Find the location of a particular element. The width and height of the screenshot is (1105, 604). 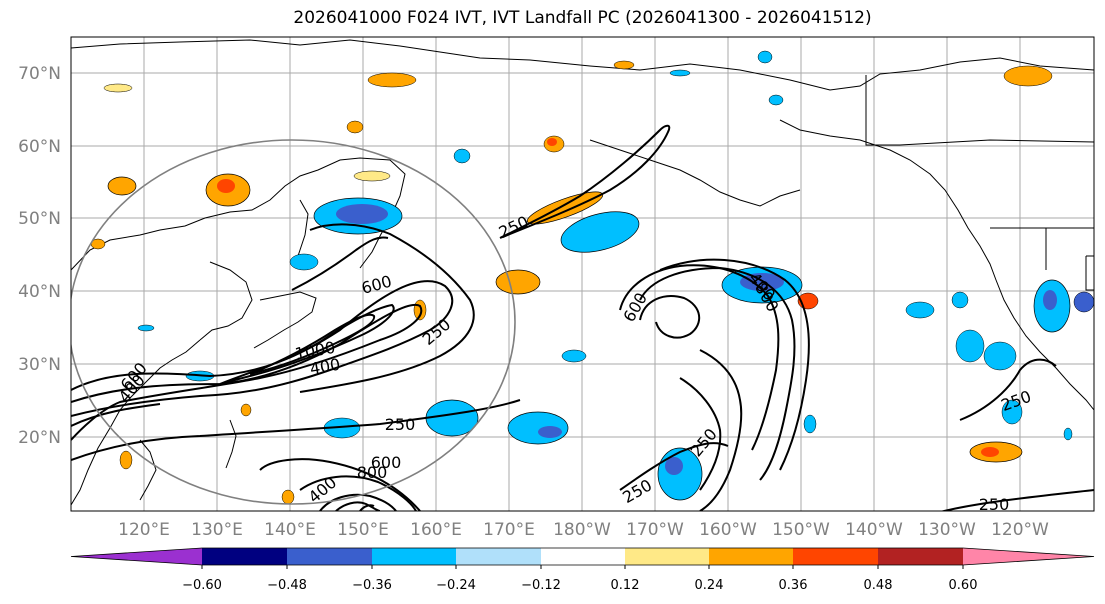

colorbar-tick-label: 0.12 is located at coordinates (625, 585).